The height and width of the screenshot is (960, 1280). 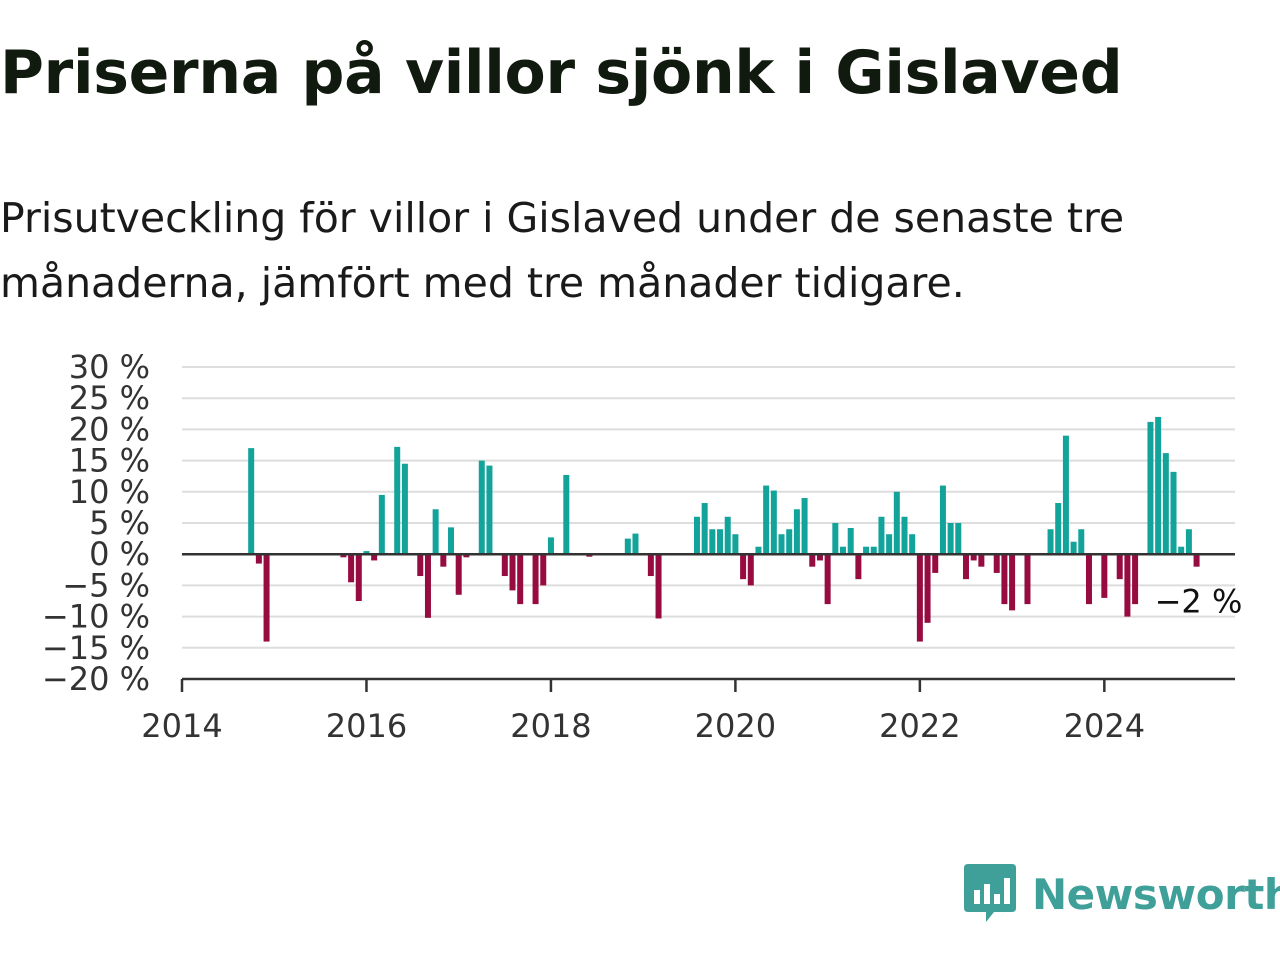 What do you see at coordinates (96, 617) in the screenshot?
I see `y-tick-label: −10 %` at bounding box center [96, 617].